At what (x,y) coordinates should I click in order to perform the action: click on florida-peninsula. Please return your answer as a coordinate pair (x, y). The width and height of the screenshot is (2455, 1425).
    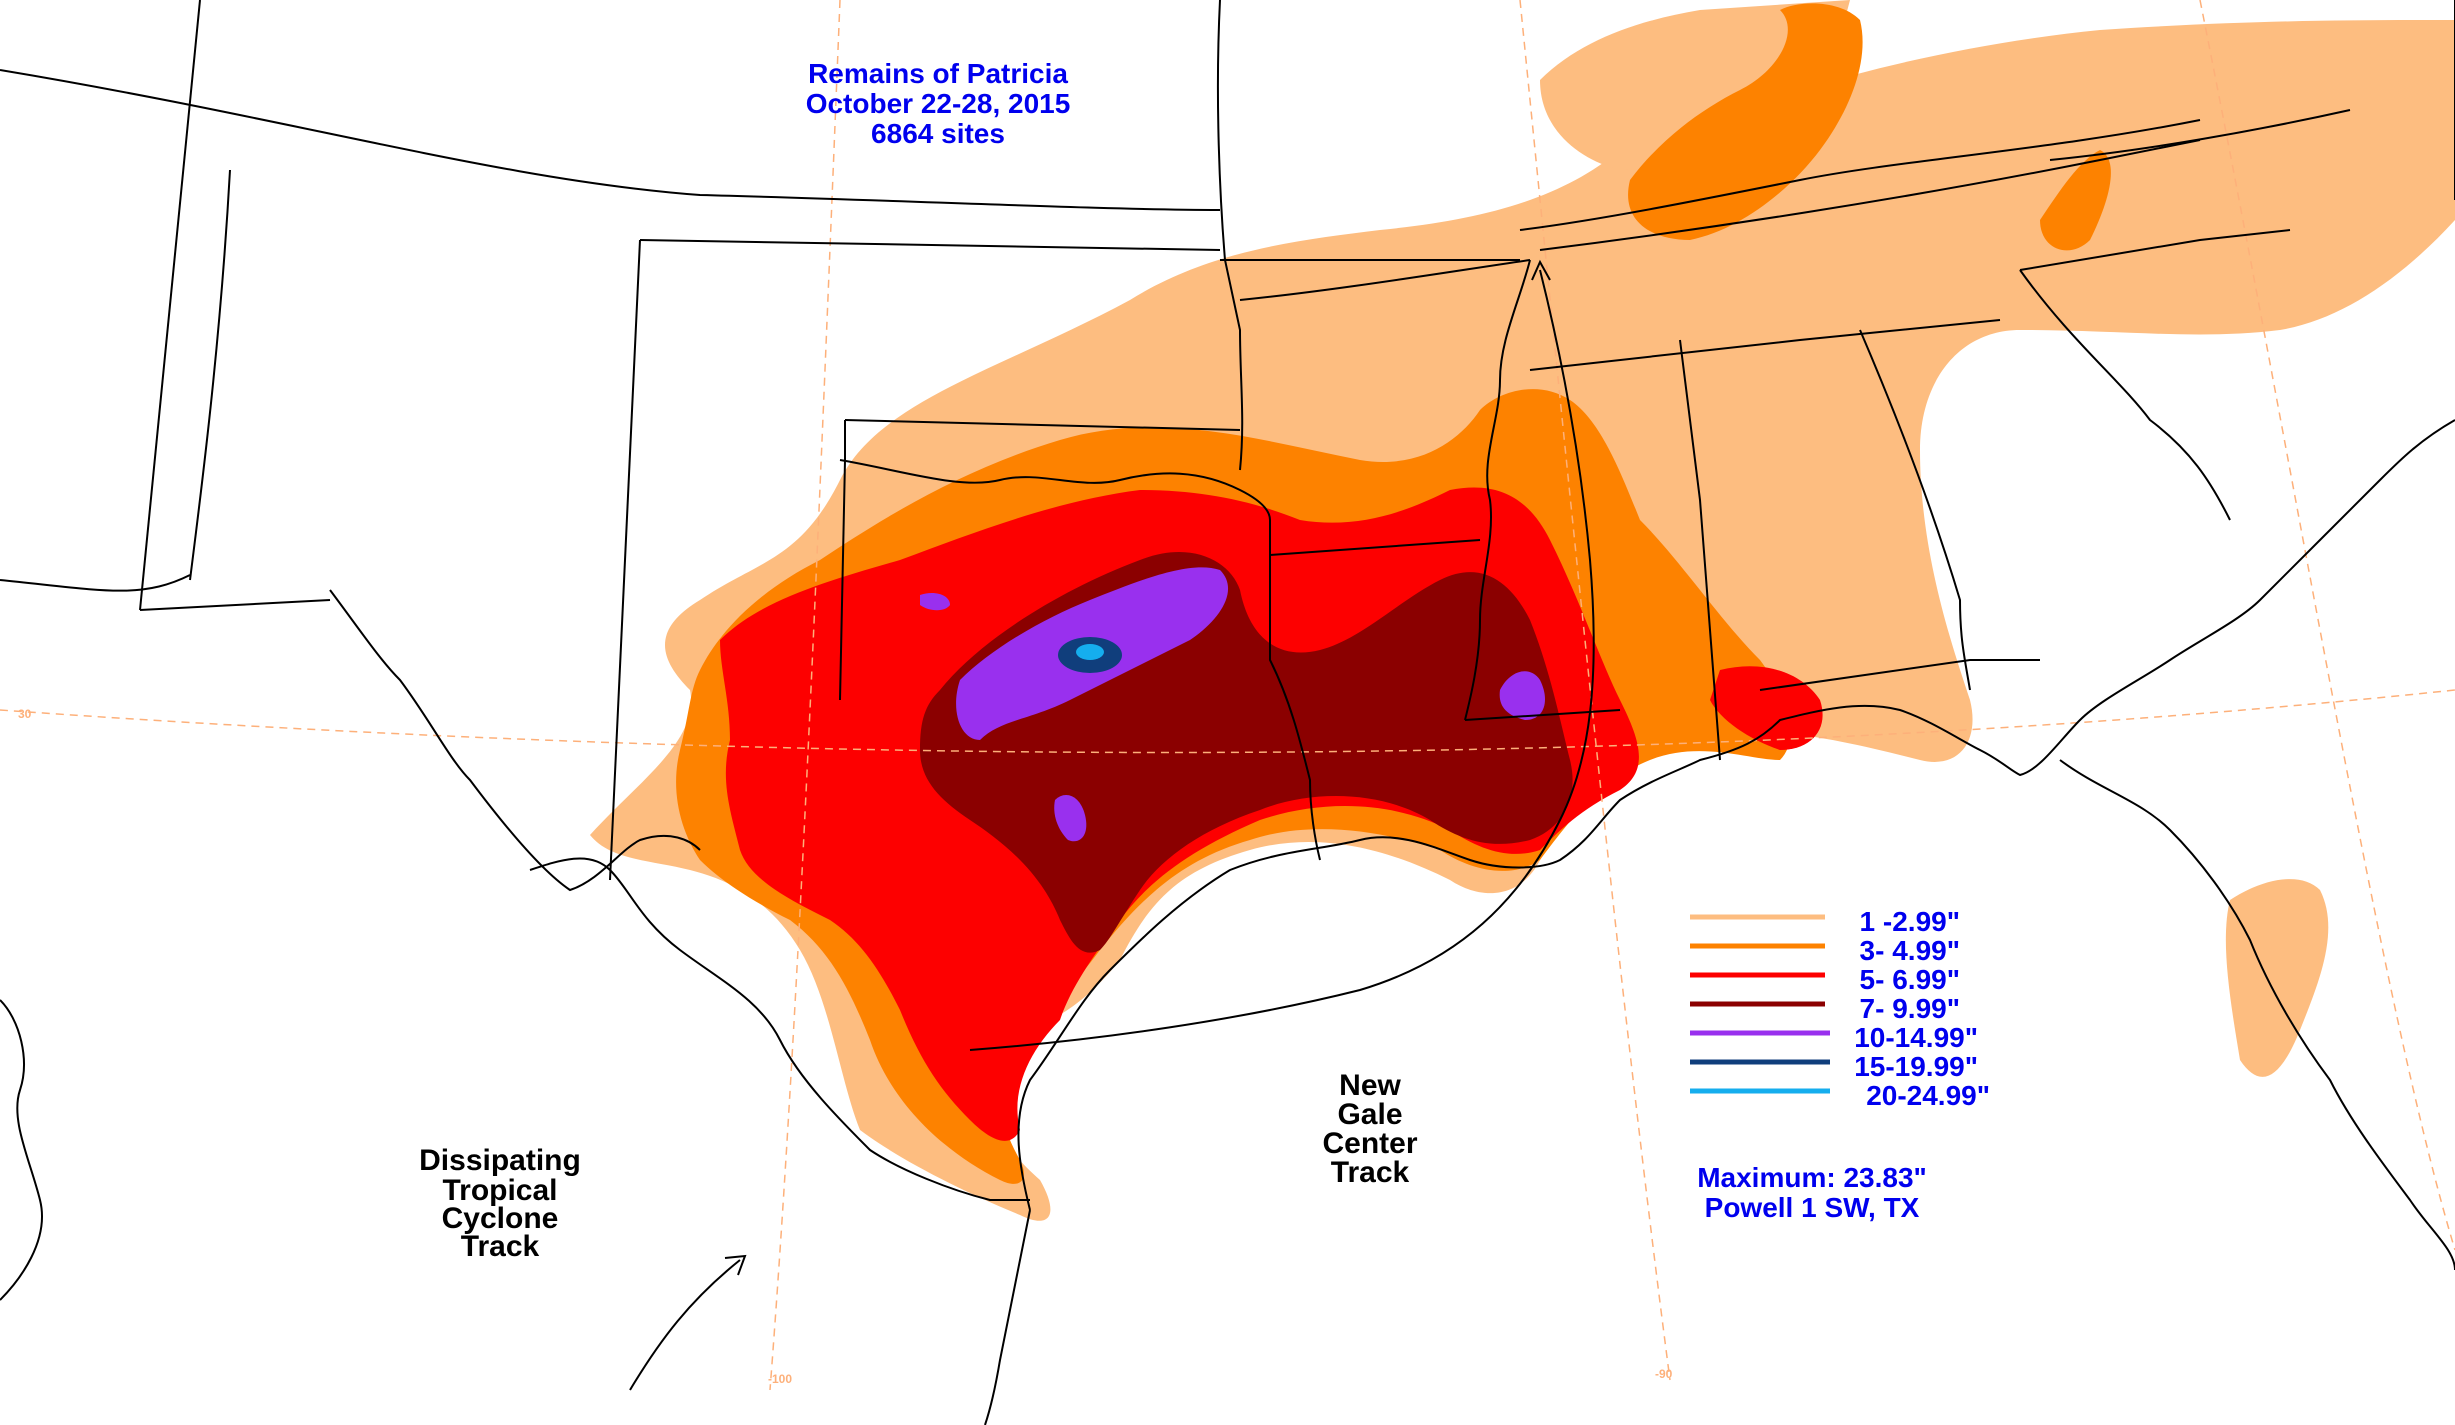
    Looking at the image, I should click on (2257, 1015).